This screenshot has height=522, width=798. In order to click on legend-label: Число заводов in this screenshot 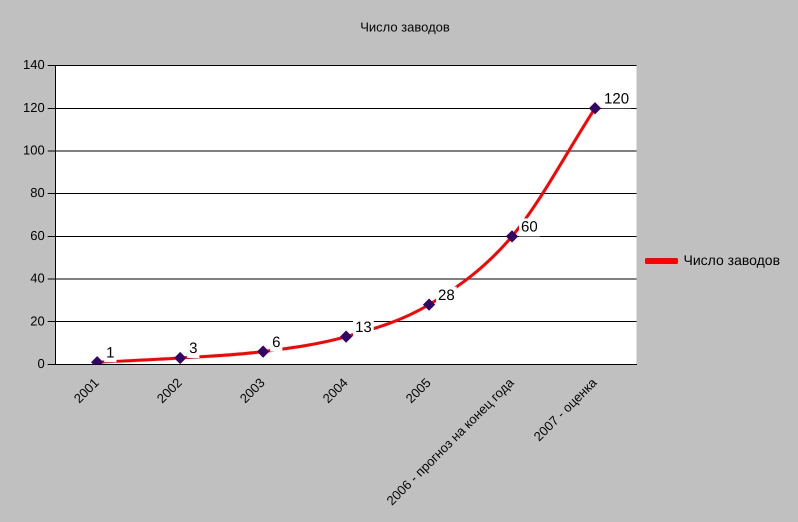, I will do `click(731, 260)`.